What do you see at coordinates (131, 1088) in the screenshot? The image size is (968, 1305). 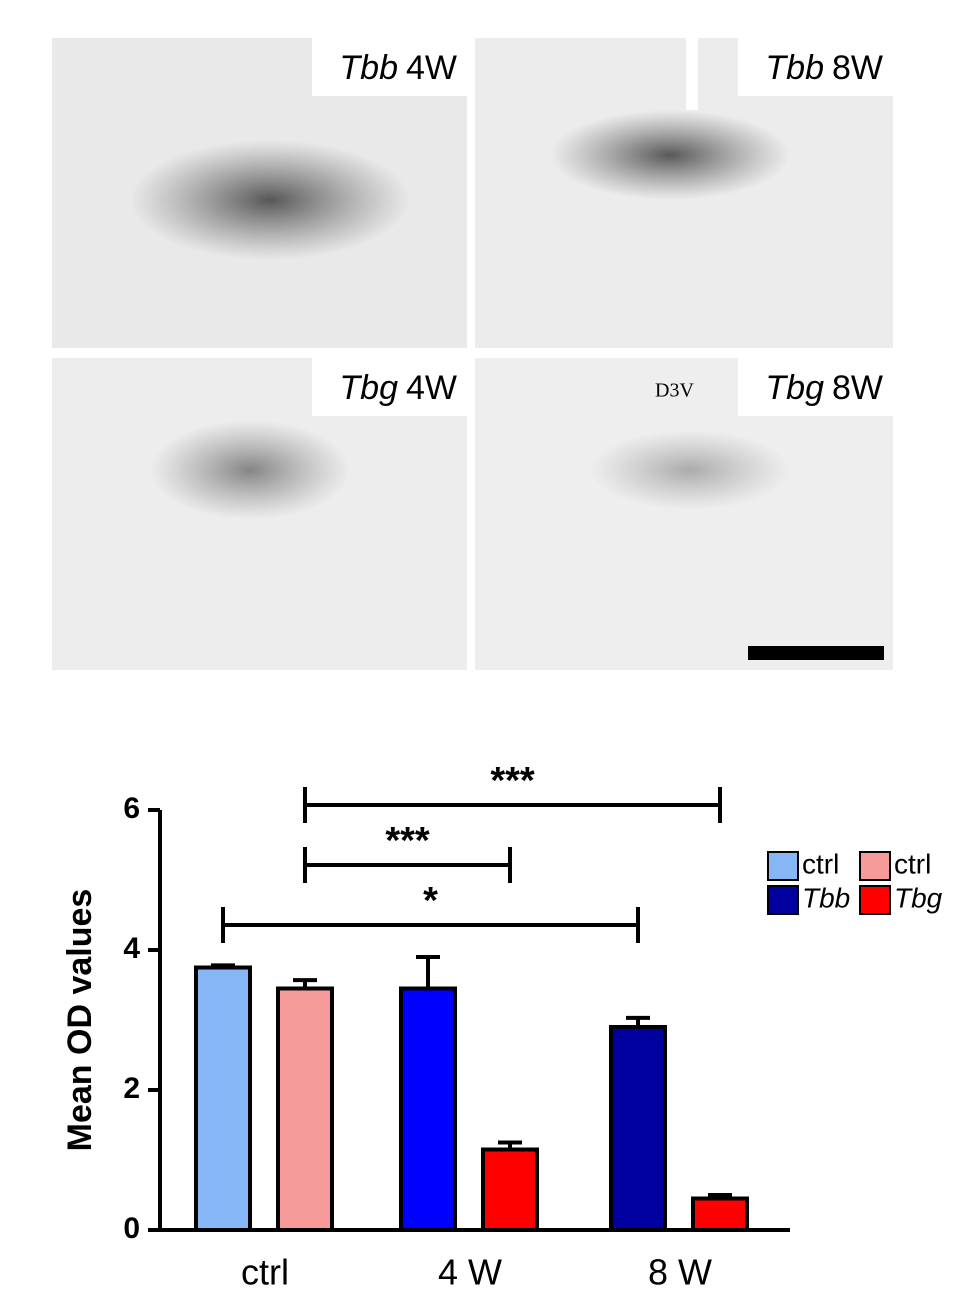 I see `y-tick-label: 2` at bounding box center [131, 1088].